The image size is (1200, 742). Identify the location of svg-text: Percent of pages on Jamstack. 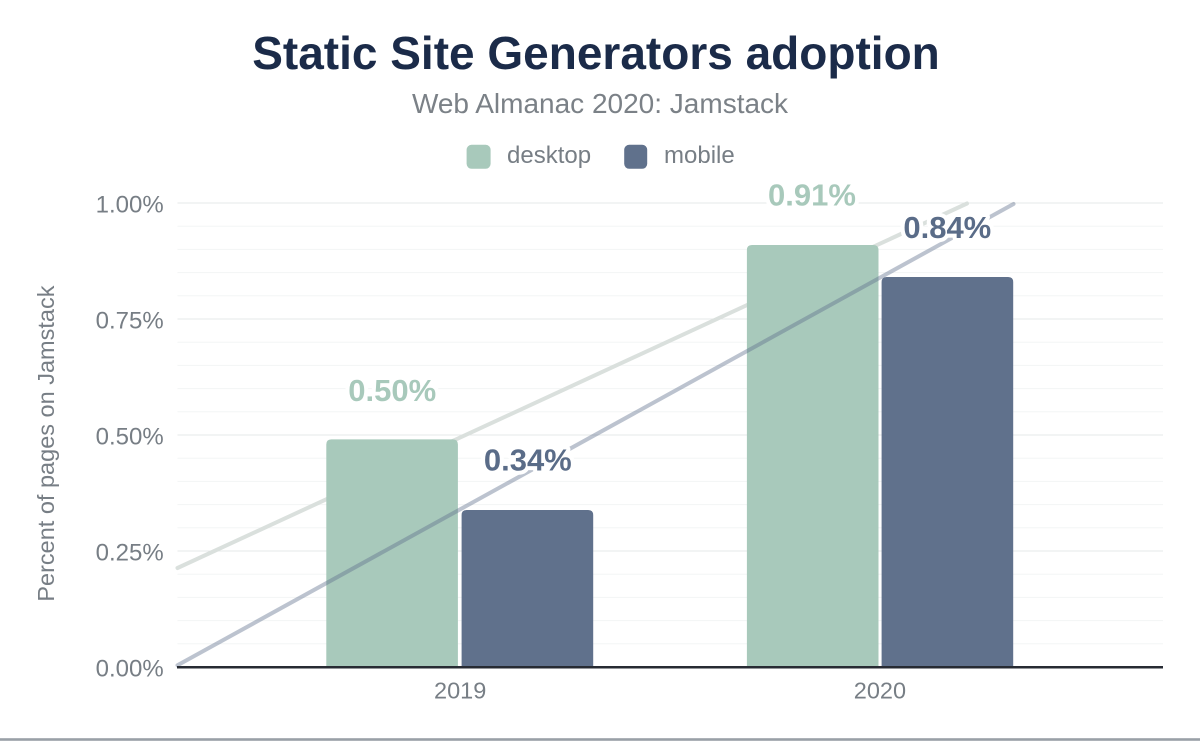
(46, 443).